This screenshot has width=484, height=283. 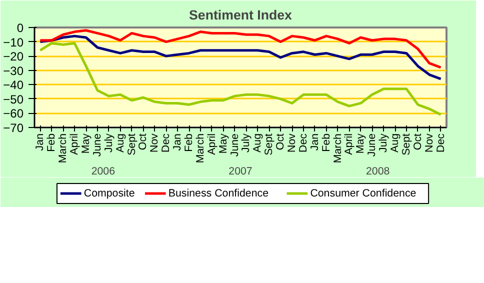 I want to click on y-tick-label: −70, so click(x=13, y=128).